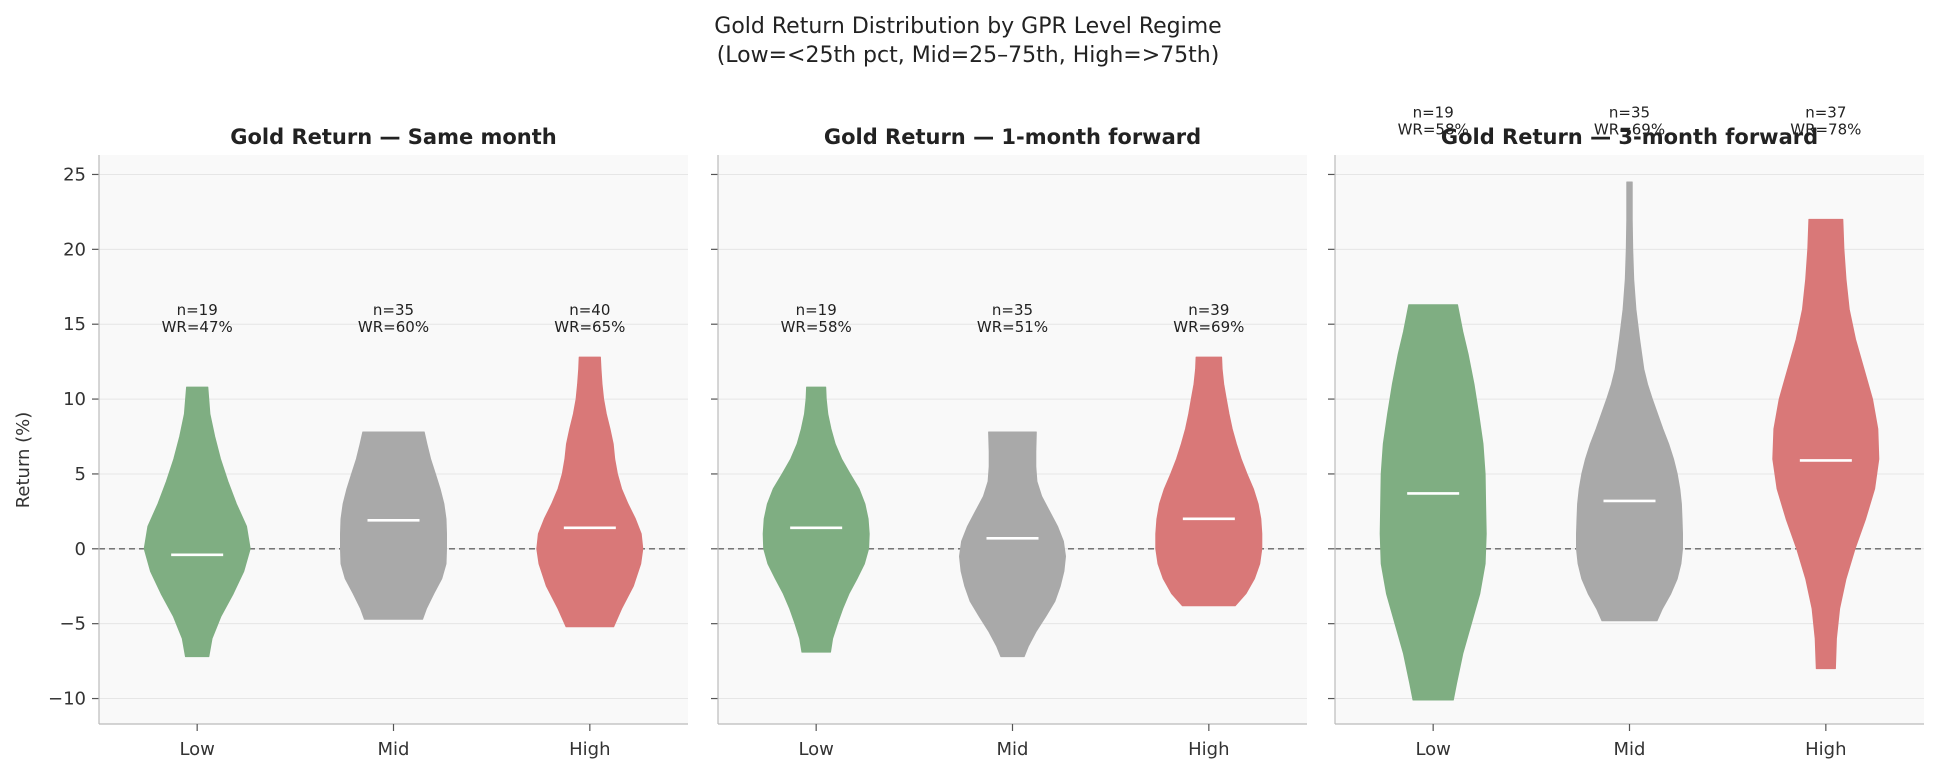 The width and height of the screenshot is (1937, 773). I want to click on suptitle-line-2: (Low=<25th pct, Mid=25–75th, High=>75th), so click(968, 55).